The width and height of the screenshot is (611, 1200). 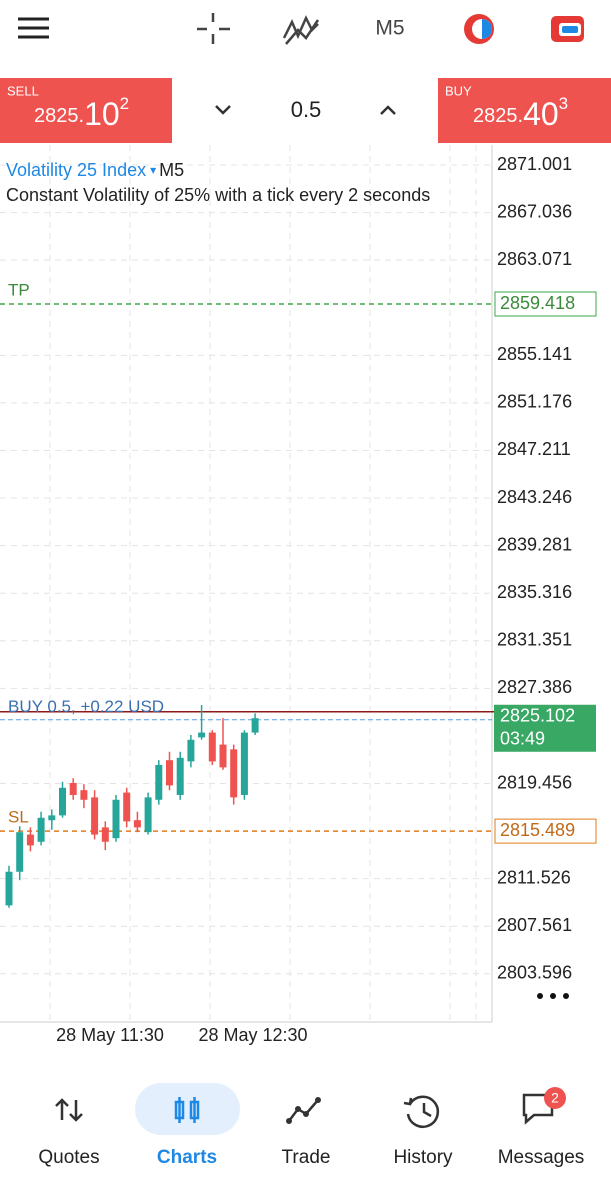 I want to click on x-label: 28 May 11:30, so click(x=110, y=1035).